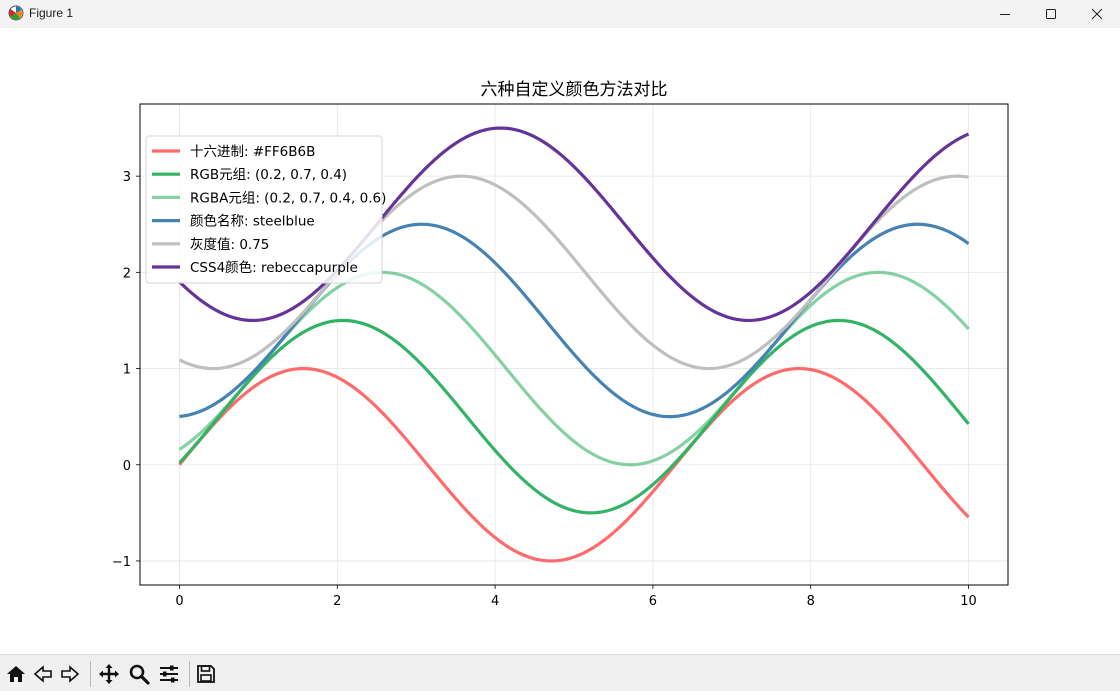 The width and height of the screenshot is (1120, 691). What do you see at coordinates (337, 601) in the screenshot?
I see `x-tick-label: 2` at bounding box center [337, 601].